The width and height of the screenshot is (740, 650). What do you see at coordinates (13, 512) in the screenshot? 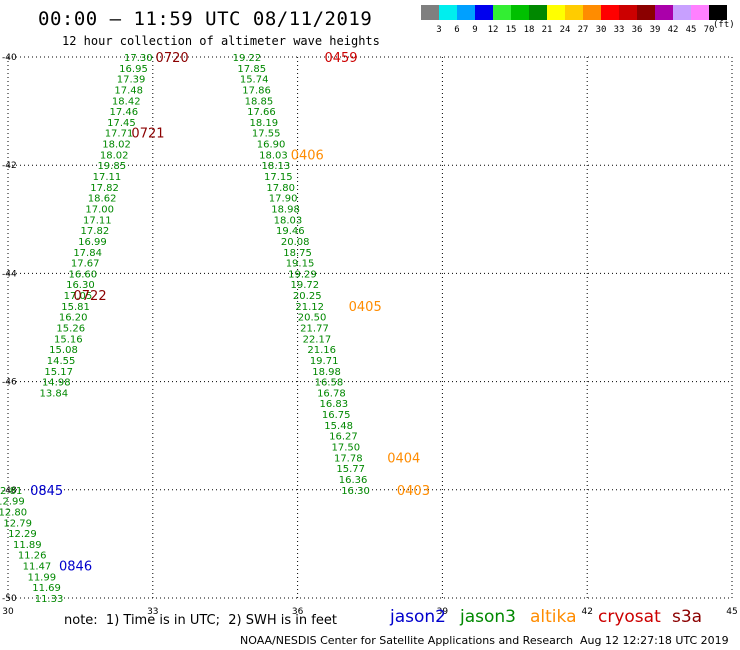
I see `wave-height-label: 12.80` at bounding box center [13, 512].